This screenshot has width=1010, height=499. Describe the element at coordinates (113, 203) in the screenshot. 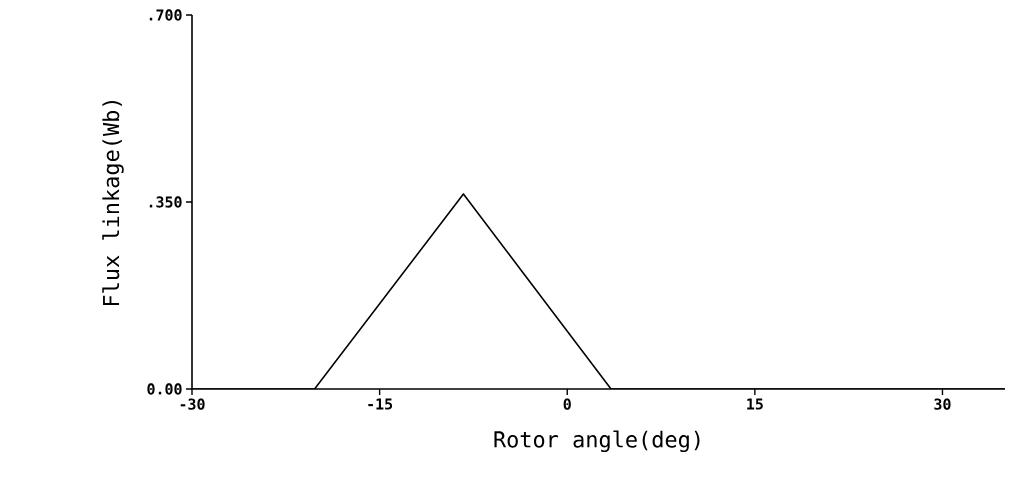

I see `y-axis-title: Flux linkage(Wb)` at that location.